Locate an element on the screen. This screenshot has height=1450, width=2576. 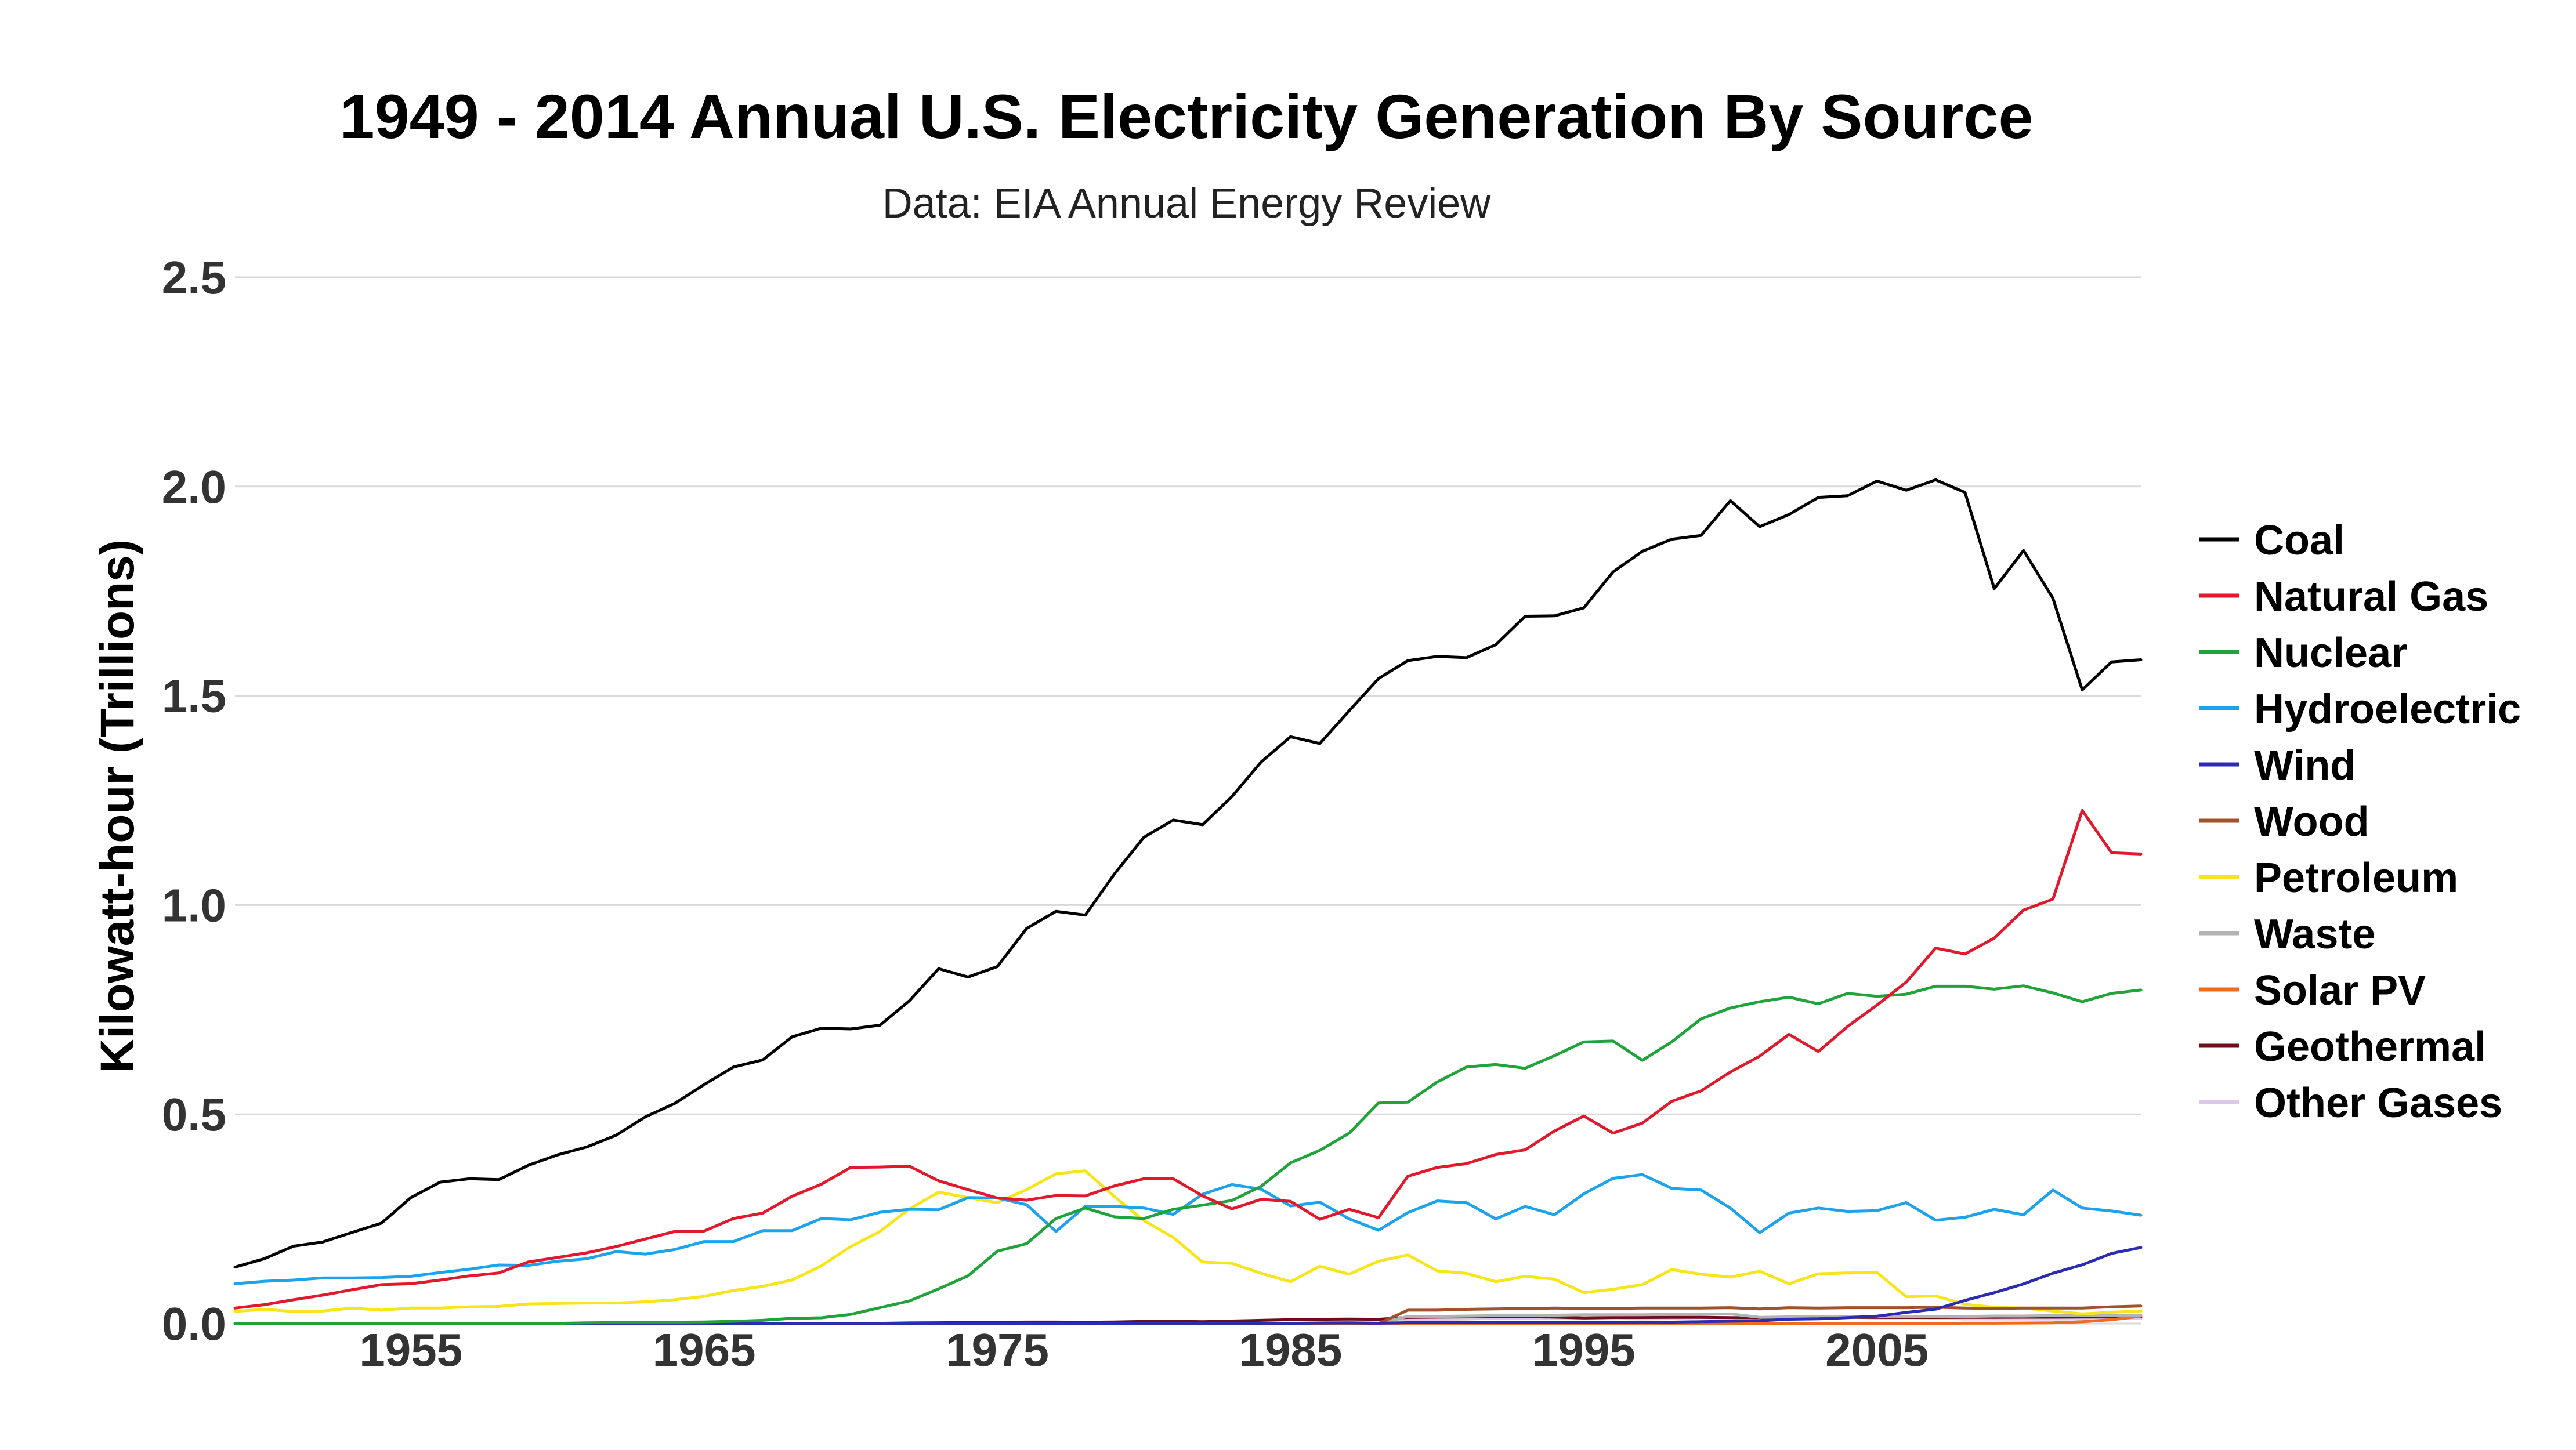
legend-label-other-gases: Other Gases is located at coordinates (2378, 1103).